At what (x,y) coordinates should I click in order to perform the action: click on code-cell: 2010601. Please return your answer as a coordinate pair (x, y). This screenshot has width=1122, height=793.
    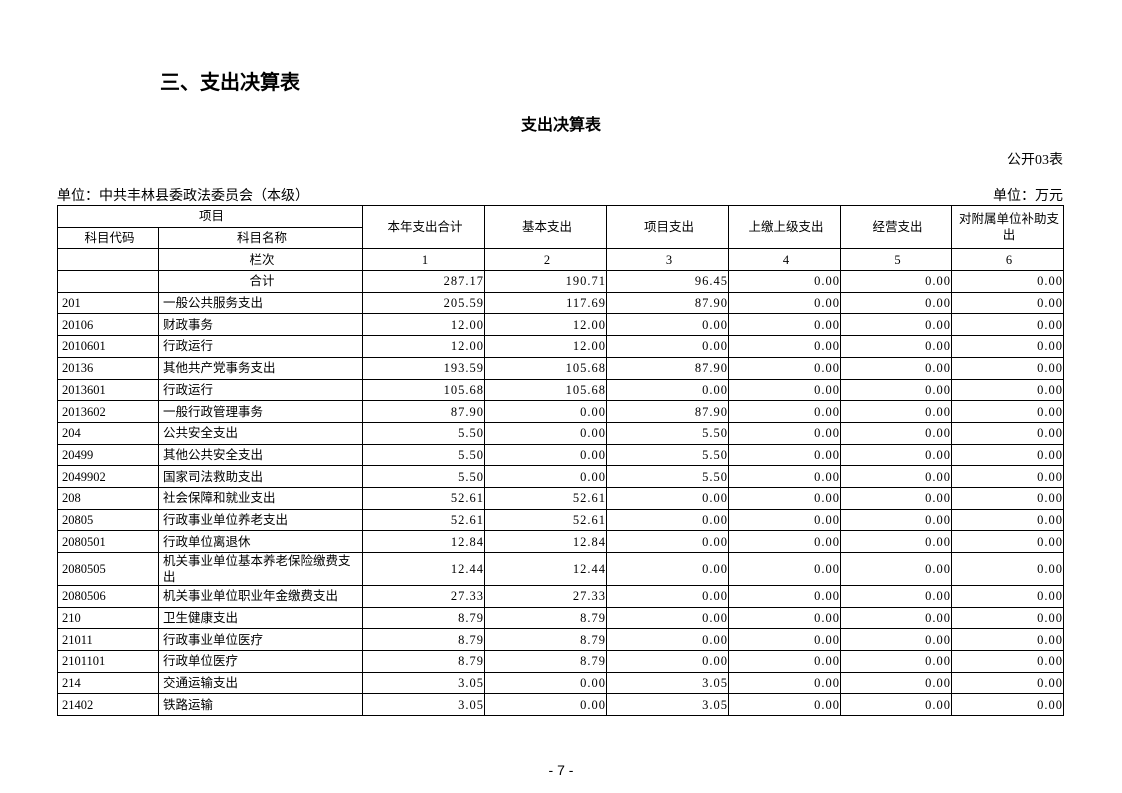
    Looking at the image, I should click on (108, 346).